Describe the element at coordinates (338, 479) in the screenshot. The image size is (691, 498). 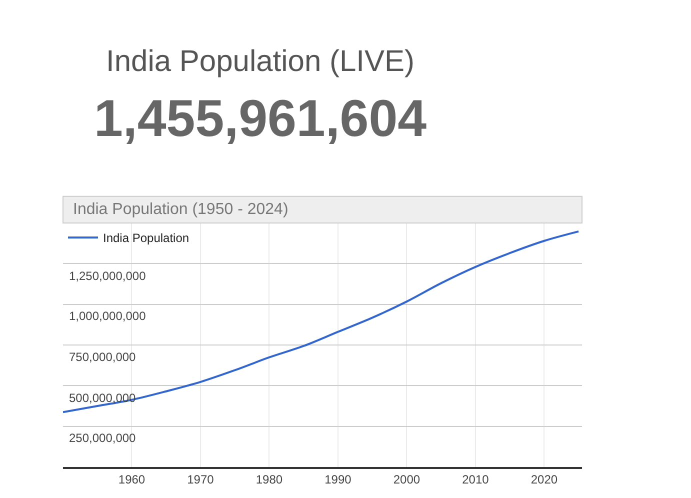
I see `x-tick-label: 1990` at that location.